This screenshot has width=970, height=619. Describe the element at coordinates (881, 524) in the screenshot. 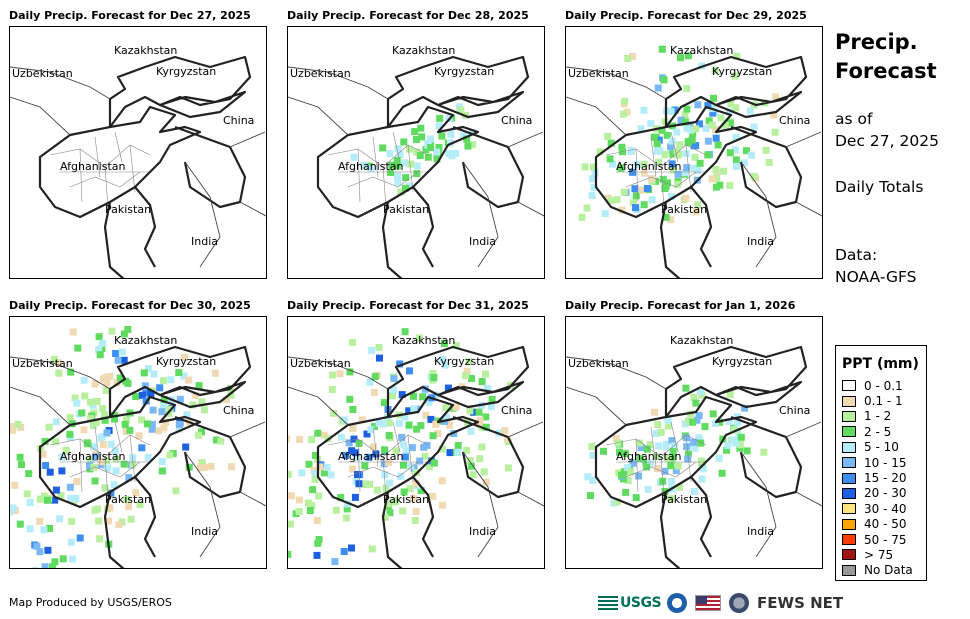

I see `legend-item: 40 - 50` at that location.